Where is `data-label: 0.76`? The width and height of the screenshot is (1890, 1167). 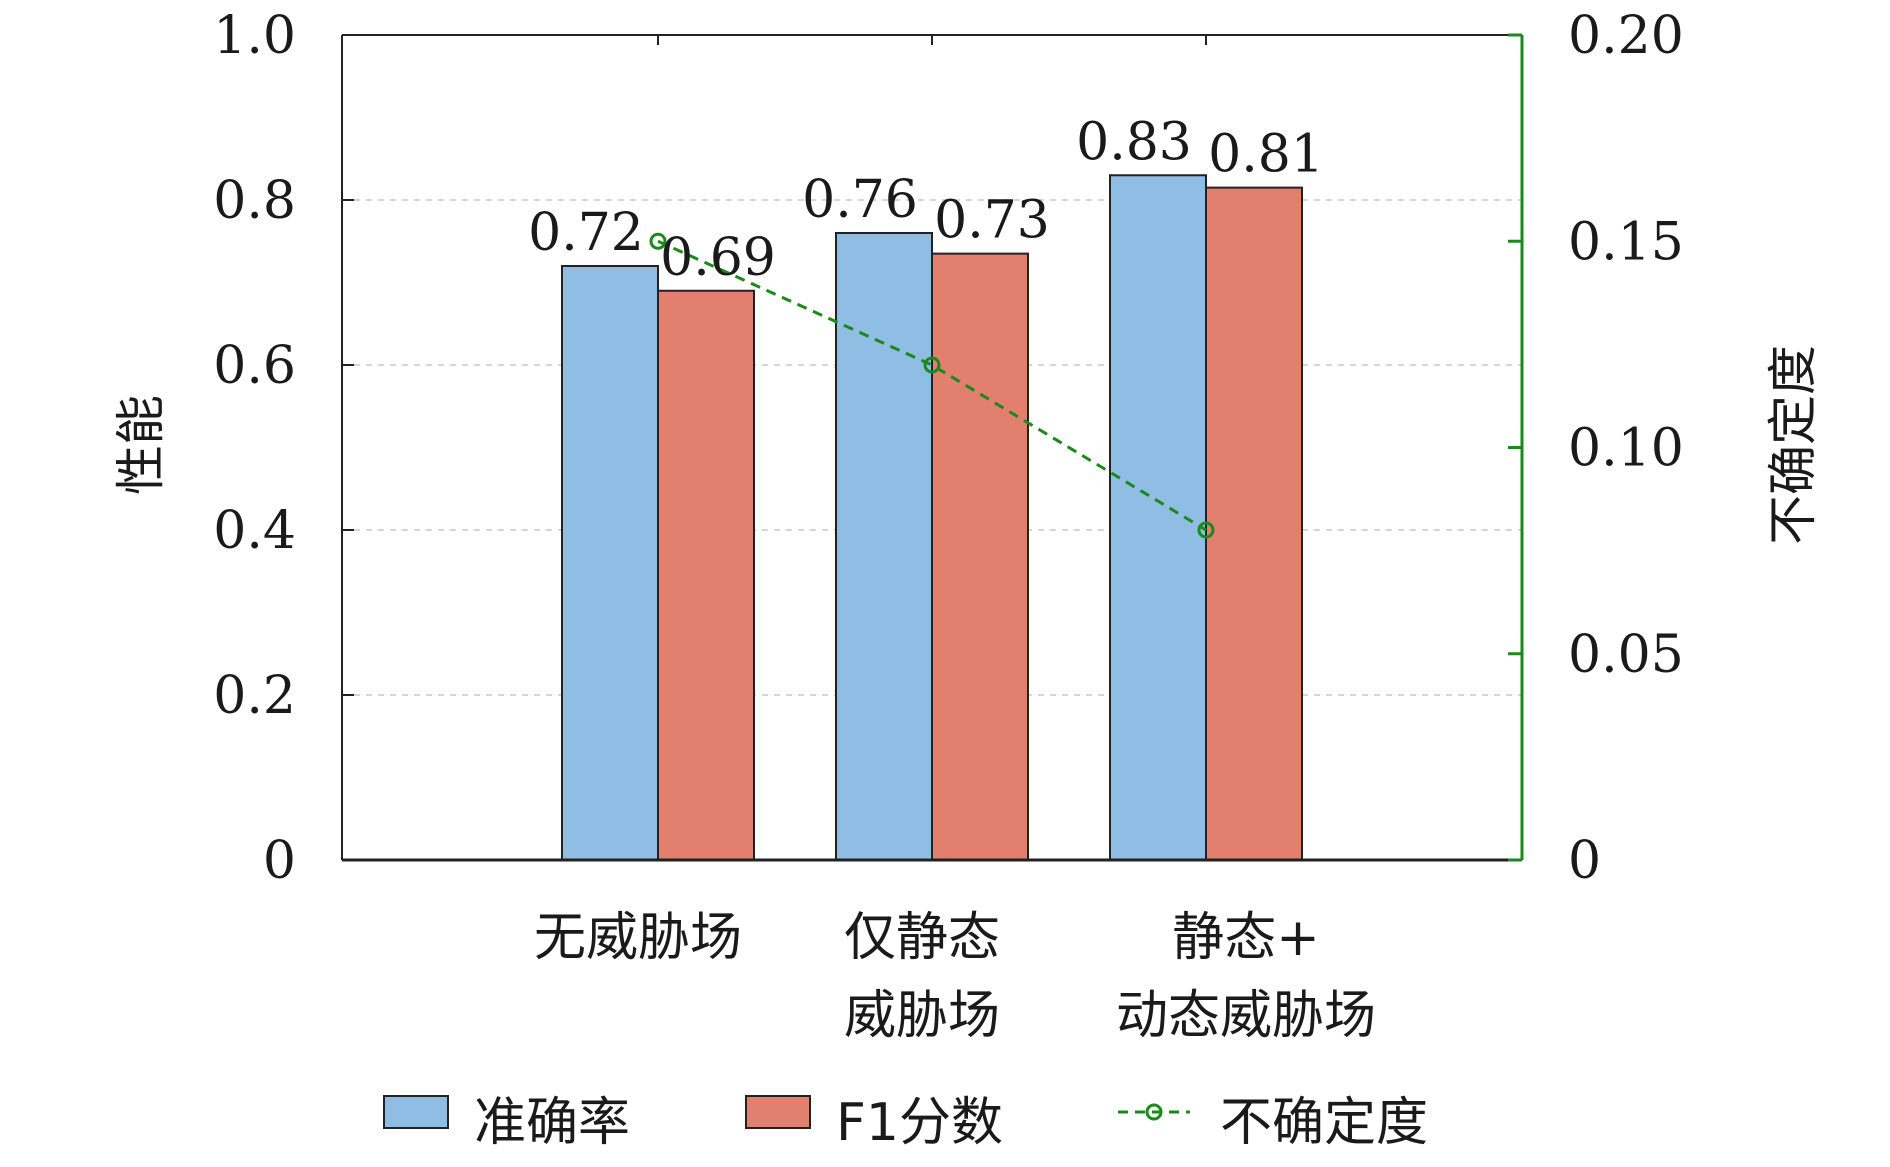 data-label: 0.76 is located at coordinates (860, 200).